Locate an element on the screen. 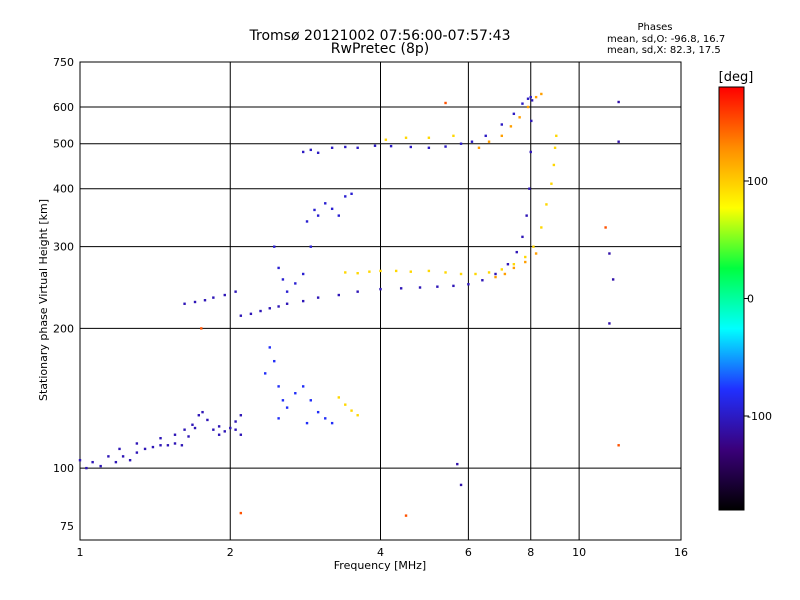 The image size is (800, 600). x-tick-label: 10 is located at coordinates (579, 552).